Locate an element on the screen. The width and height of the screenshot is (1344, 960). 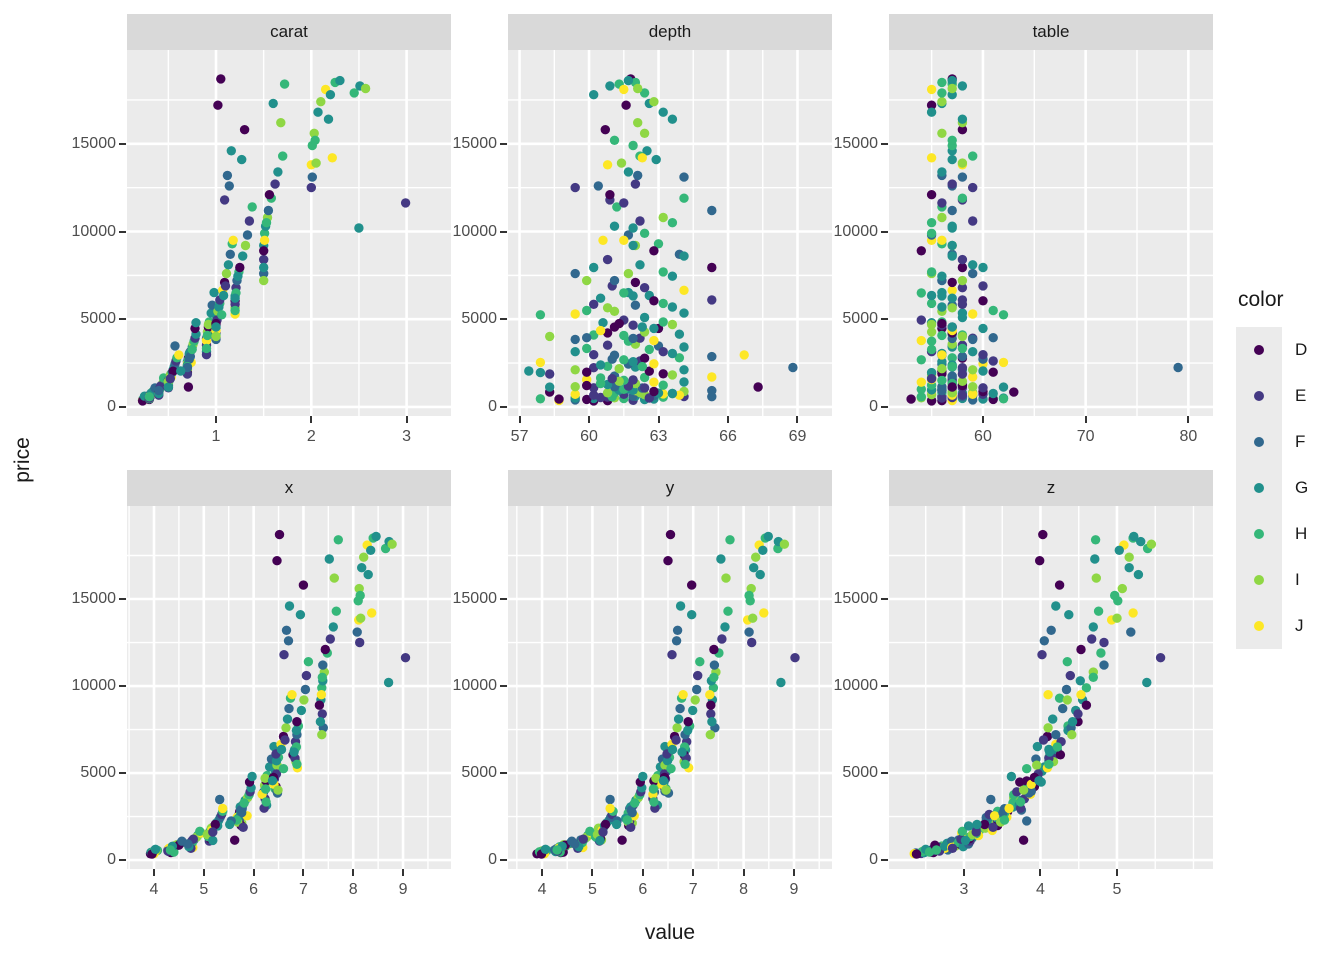
facet-strip-table: table is located at coordinates (1051, 32).